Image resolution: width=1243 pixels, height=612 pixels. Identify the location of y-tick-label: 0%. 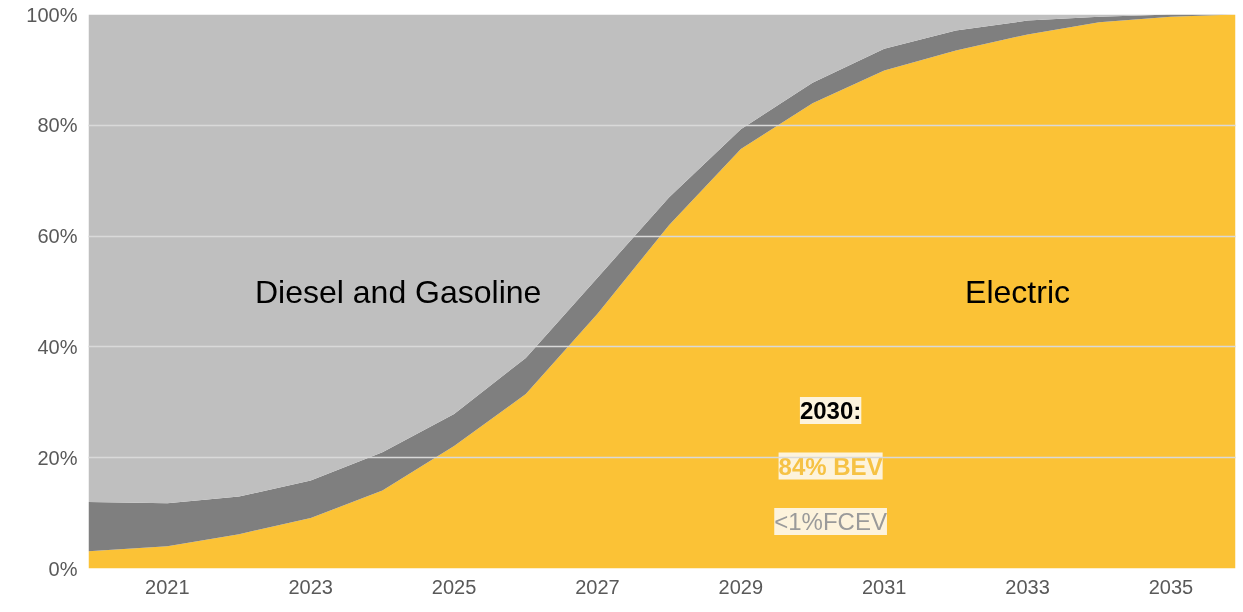
(63, 568).